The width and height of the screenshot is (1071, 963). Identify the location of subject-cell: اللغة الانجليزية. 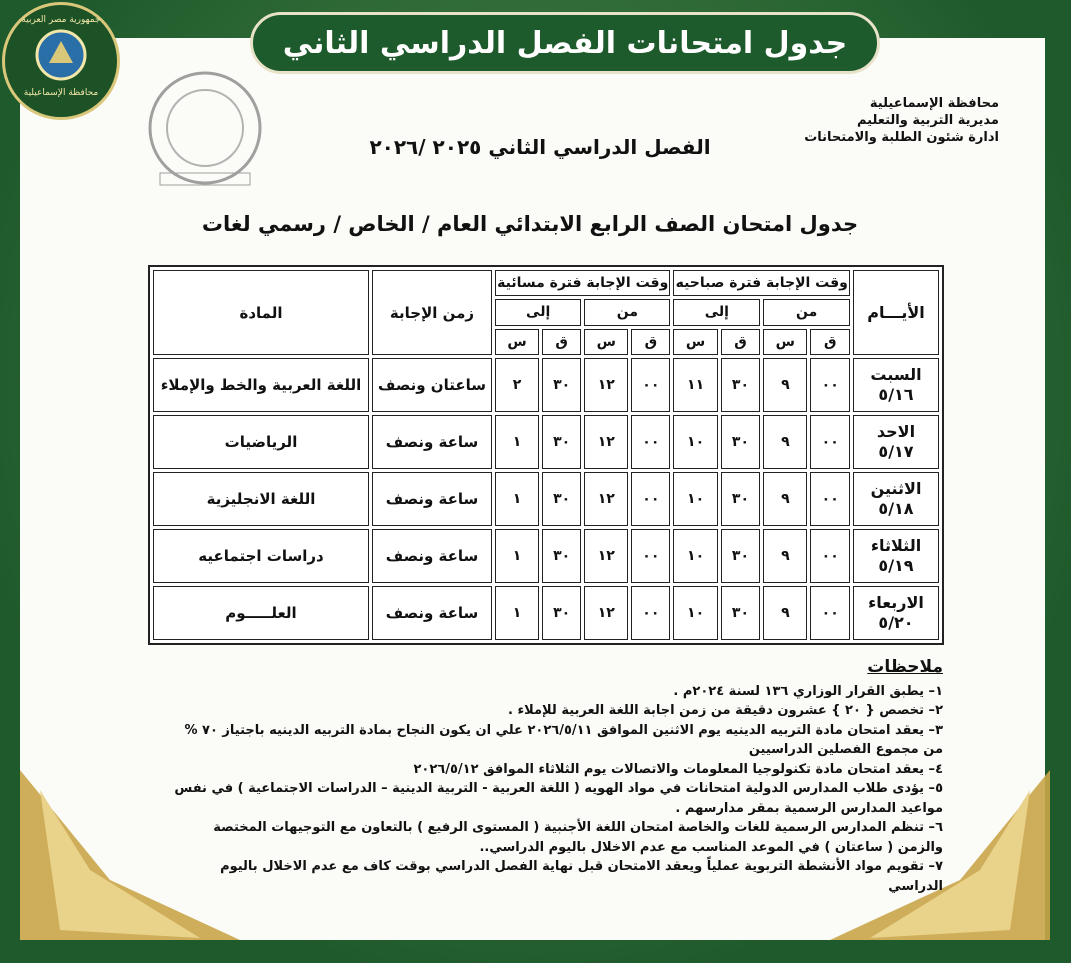
(261, 499).